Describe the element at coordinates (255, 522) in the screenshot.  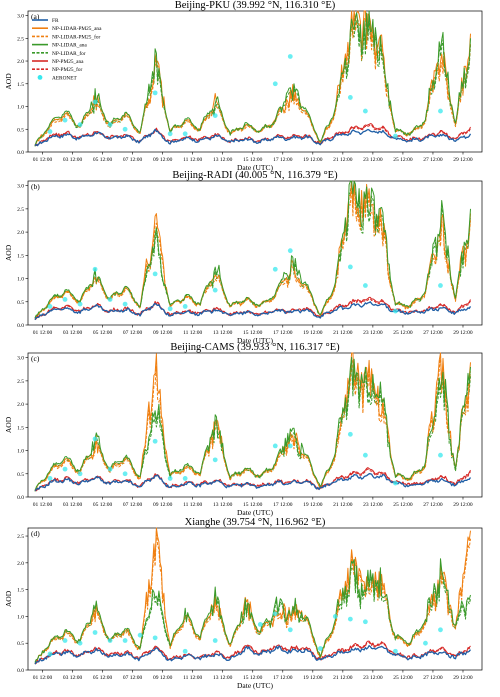
I see `chart-title: Xianghe (39.754 °N, 116.962 °E)` at that location.